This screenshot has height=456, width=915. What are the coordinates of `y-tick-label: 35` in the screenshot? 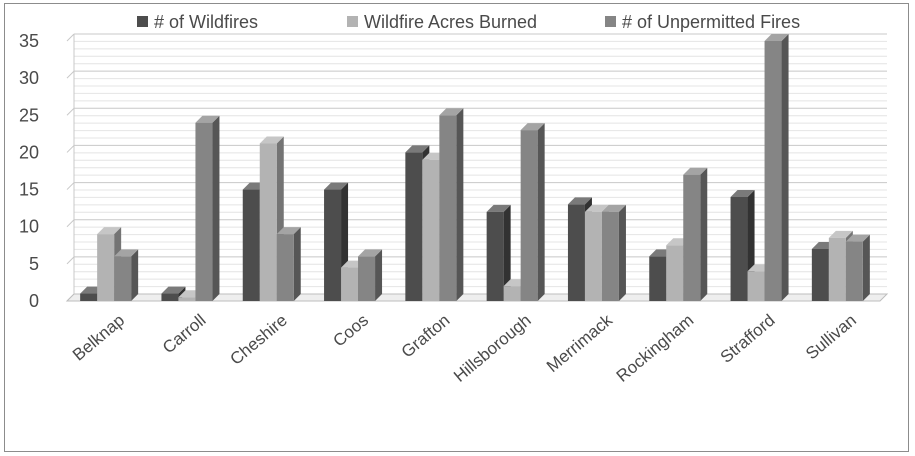 It's located at (29, 41).